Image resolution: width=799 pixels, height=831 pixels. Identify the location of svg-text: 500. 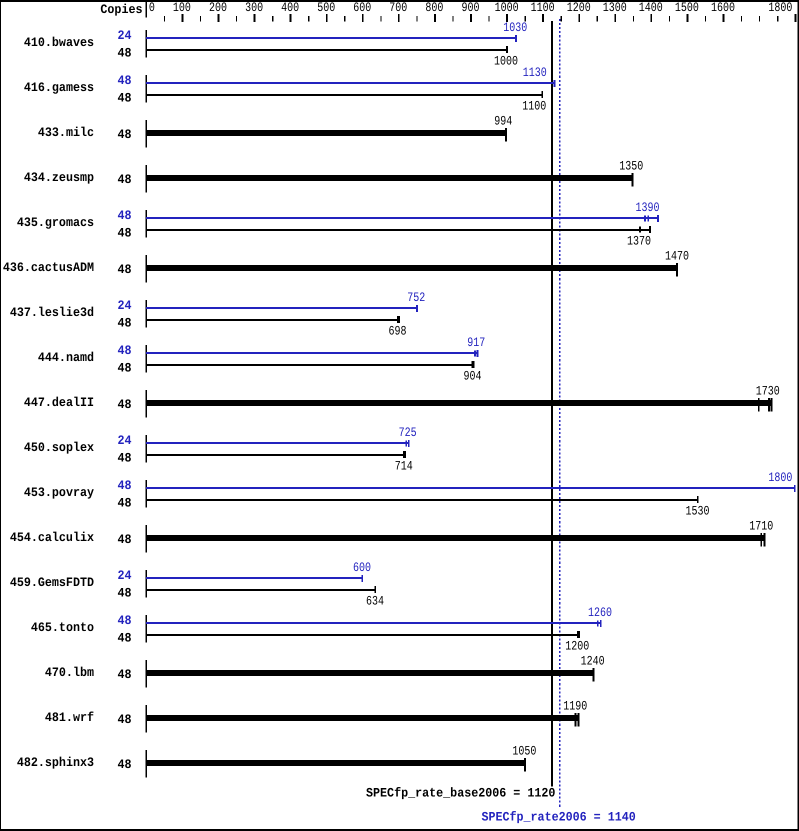
(326, 9).